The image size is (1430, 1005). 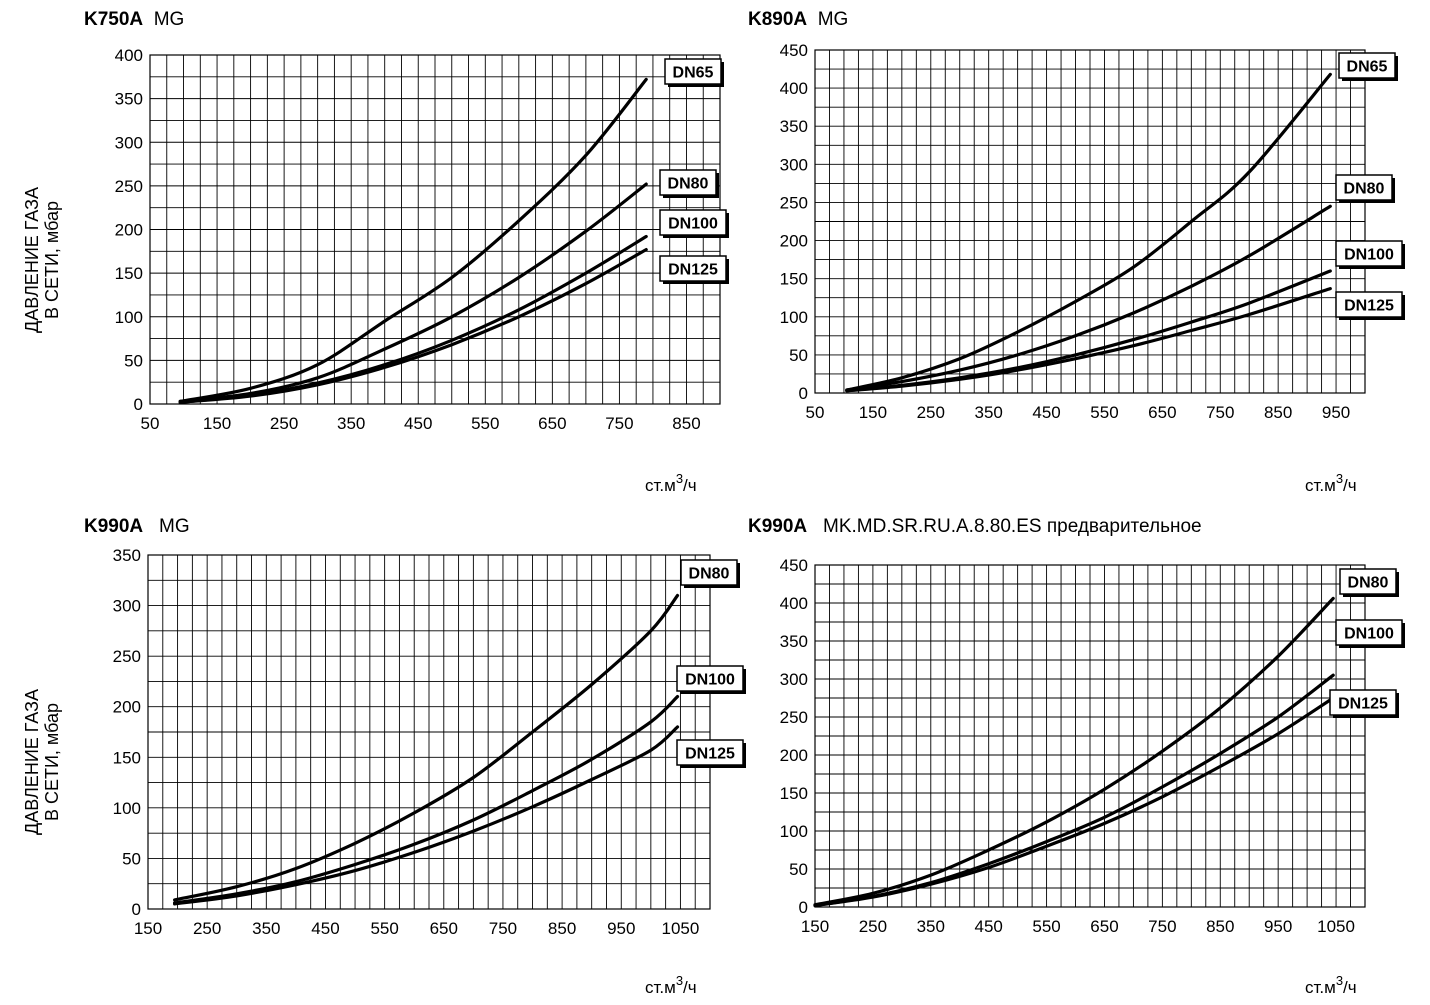 What do you see at coordinates (798, 20) in the screenshot?
I see `panel-title-k890a: K890A MG` at bounding box center [798, 20].